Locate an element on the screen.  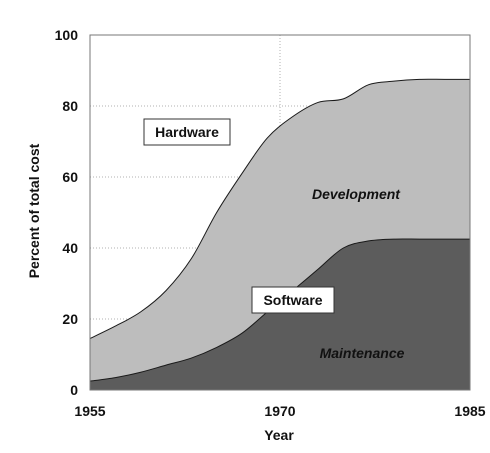
software-label-text: Software is located at coordinates (292, 300).